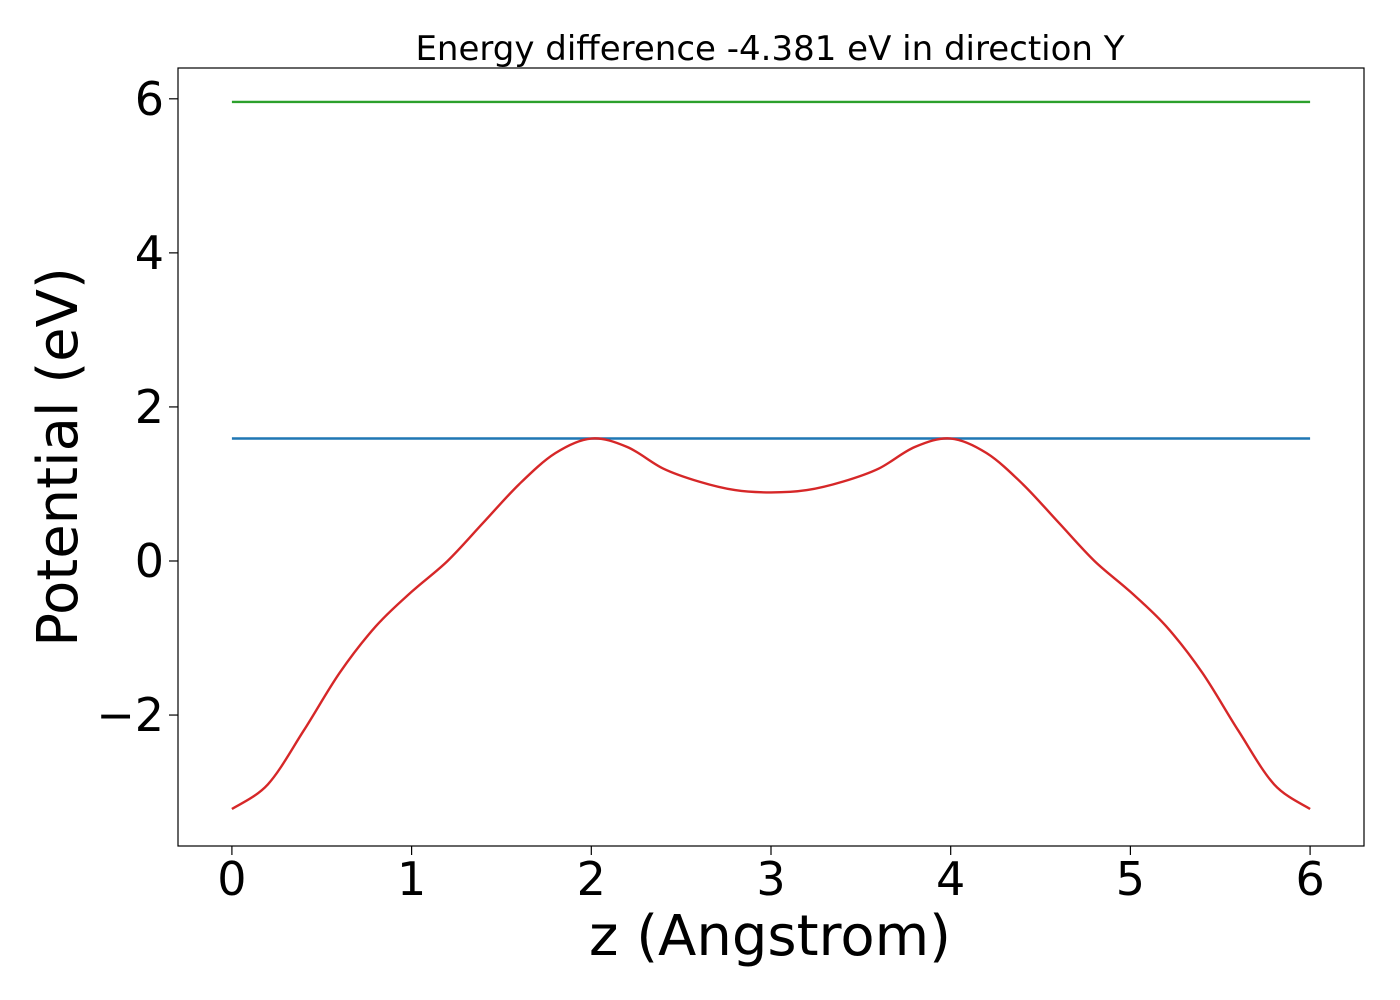  Describe the element at coordinates (130, 715) in the screenshot. I see `y-tick-label: −2` at that location.